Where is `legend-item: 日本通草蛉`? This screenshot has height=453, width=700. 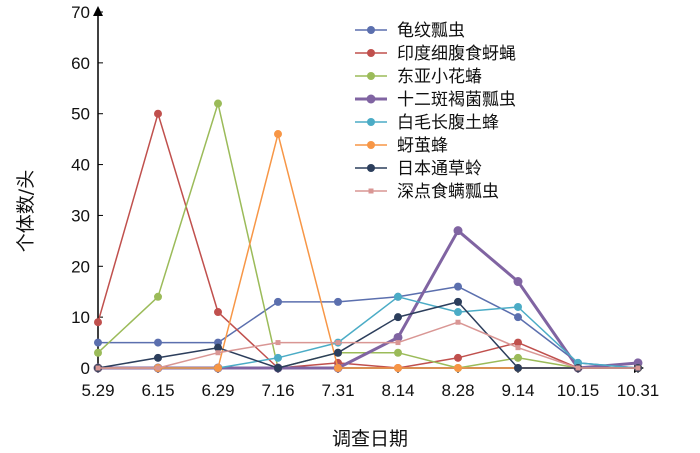
legend-item: 日本通草蛉 is located at coordinates (418, 169).